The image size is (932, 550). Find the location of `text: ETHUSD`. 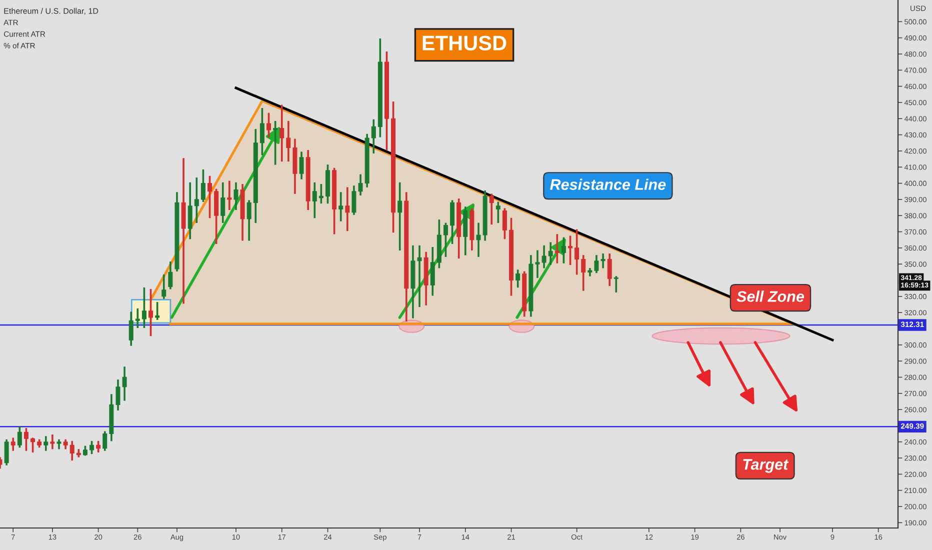

text: ETHUSD is located at coordinates (464, 43).